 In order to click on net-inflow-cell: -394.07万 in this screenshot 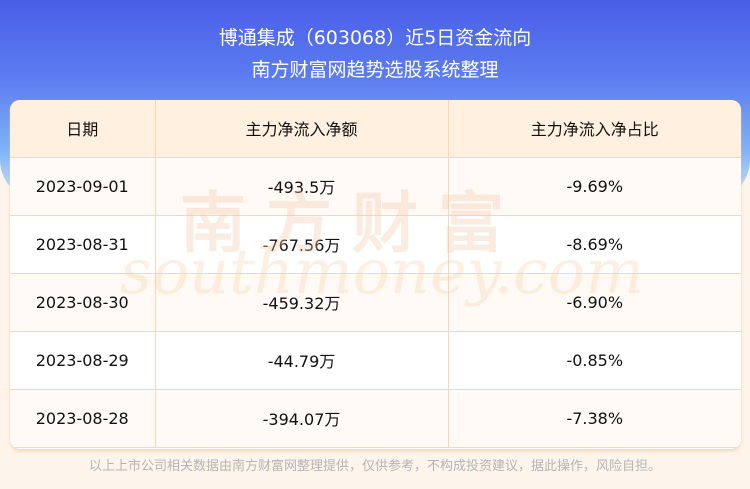, I will do `click(302, 418)`.